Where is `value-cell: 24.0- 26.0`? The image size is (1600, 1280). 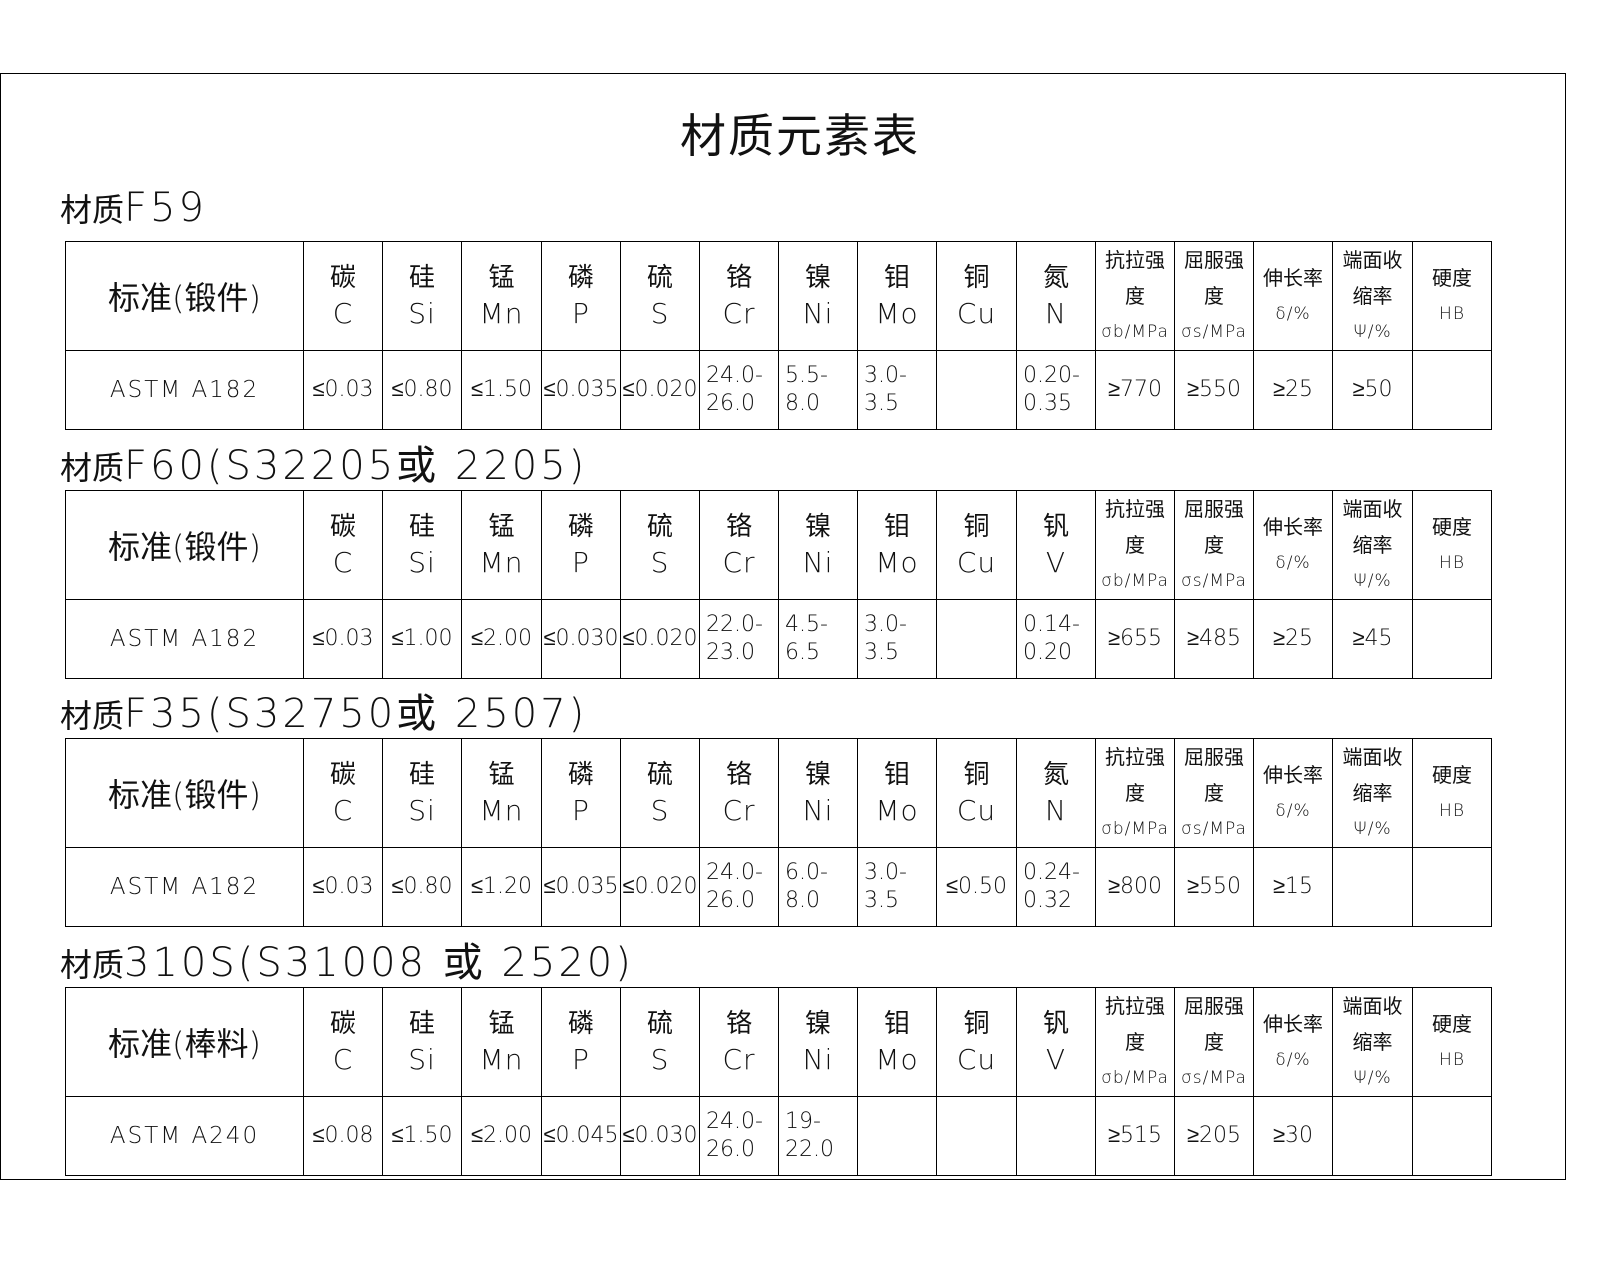 value-cell: 24.0- 26.0 is located at coordinates (739, 887).